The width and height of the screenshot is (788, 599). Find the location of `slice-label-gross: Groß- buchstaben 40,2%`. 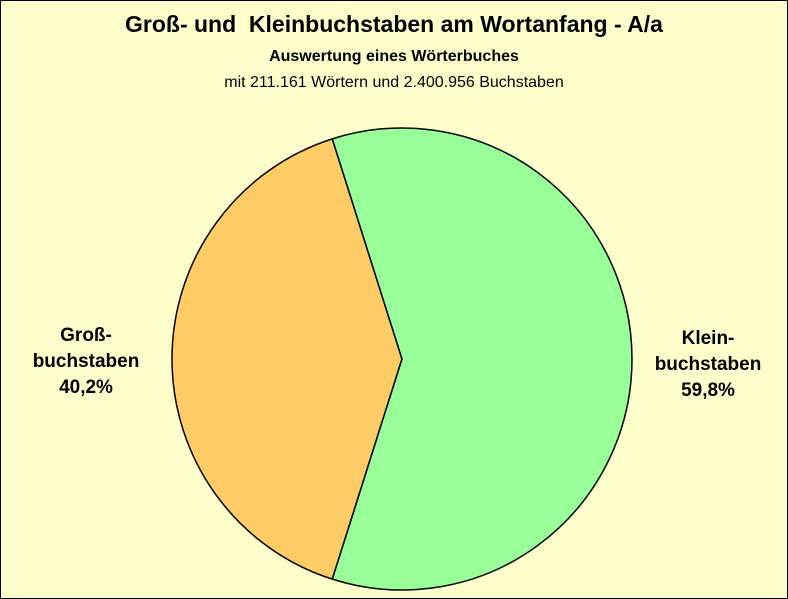

slice-label-gross: Groß- buchstaben 40,2% is located at coordinates (86, 362).